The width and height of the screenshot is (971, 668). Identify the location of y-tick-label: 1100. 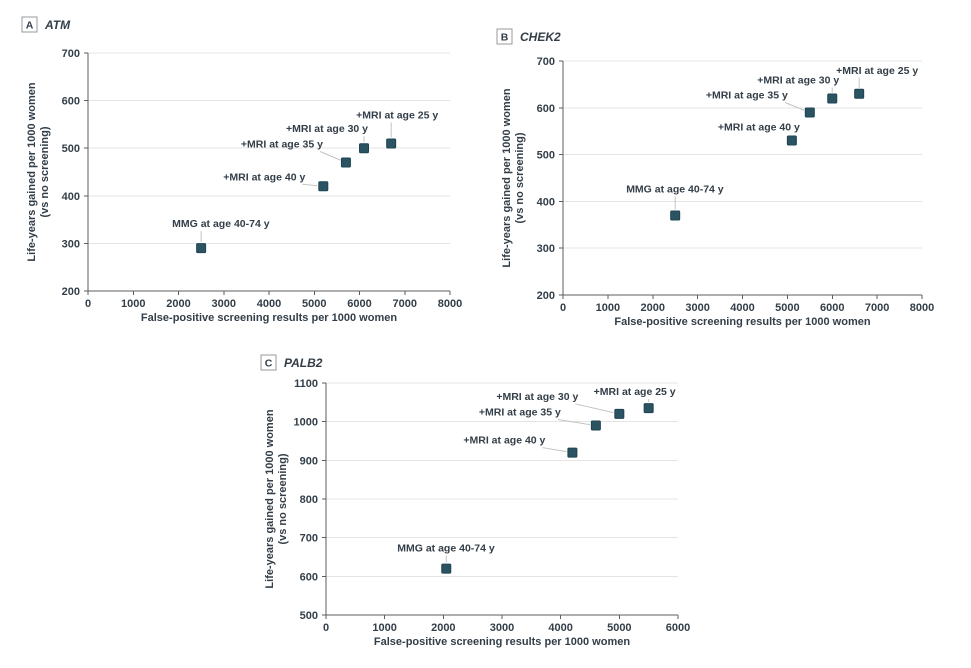
(306, 384).